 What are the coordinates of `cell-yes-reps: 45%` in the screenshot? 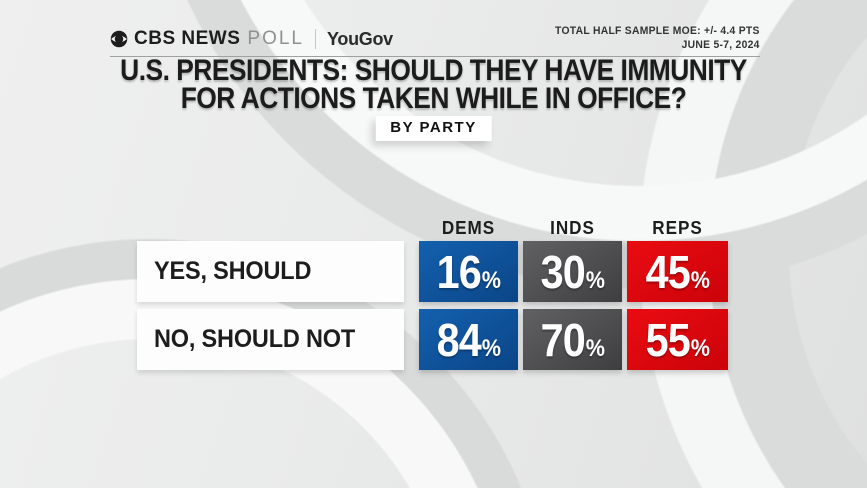 It's located at (677, 271).